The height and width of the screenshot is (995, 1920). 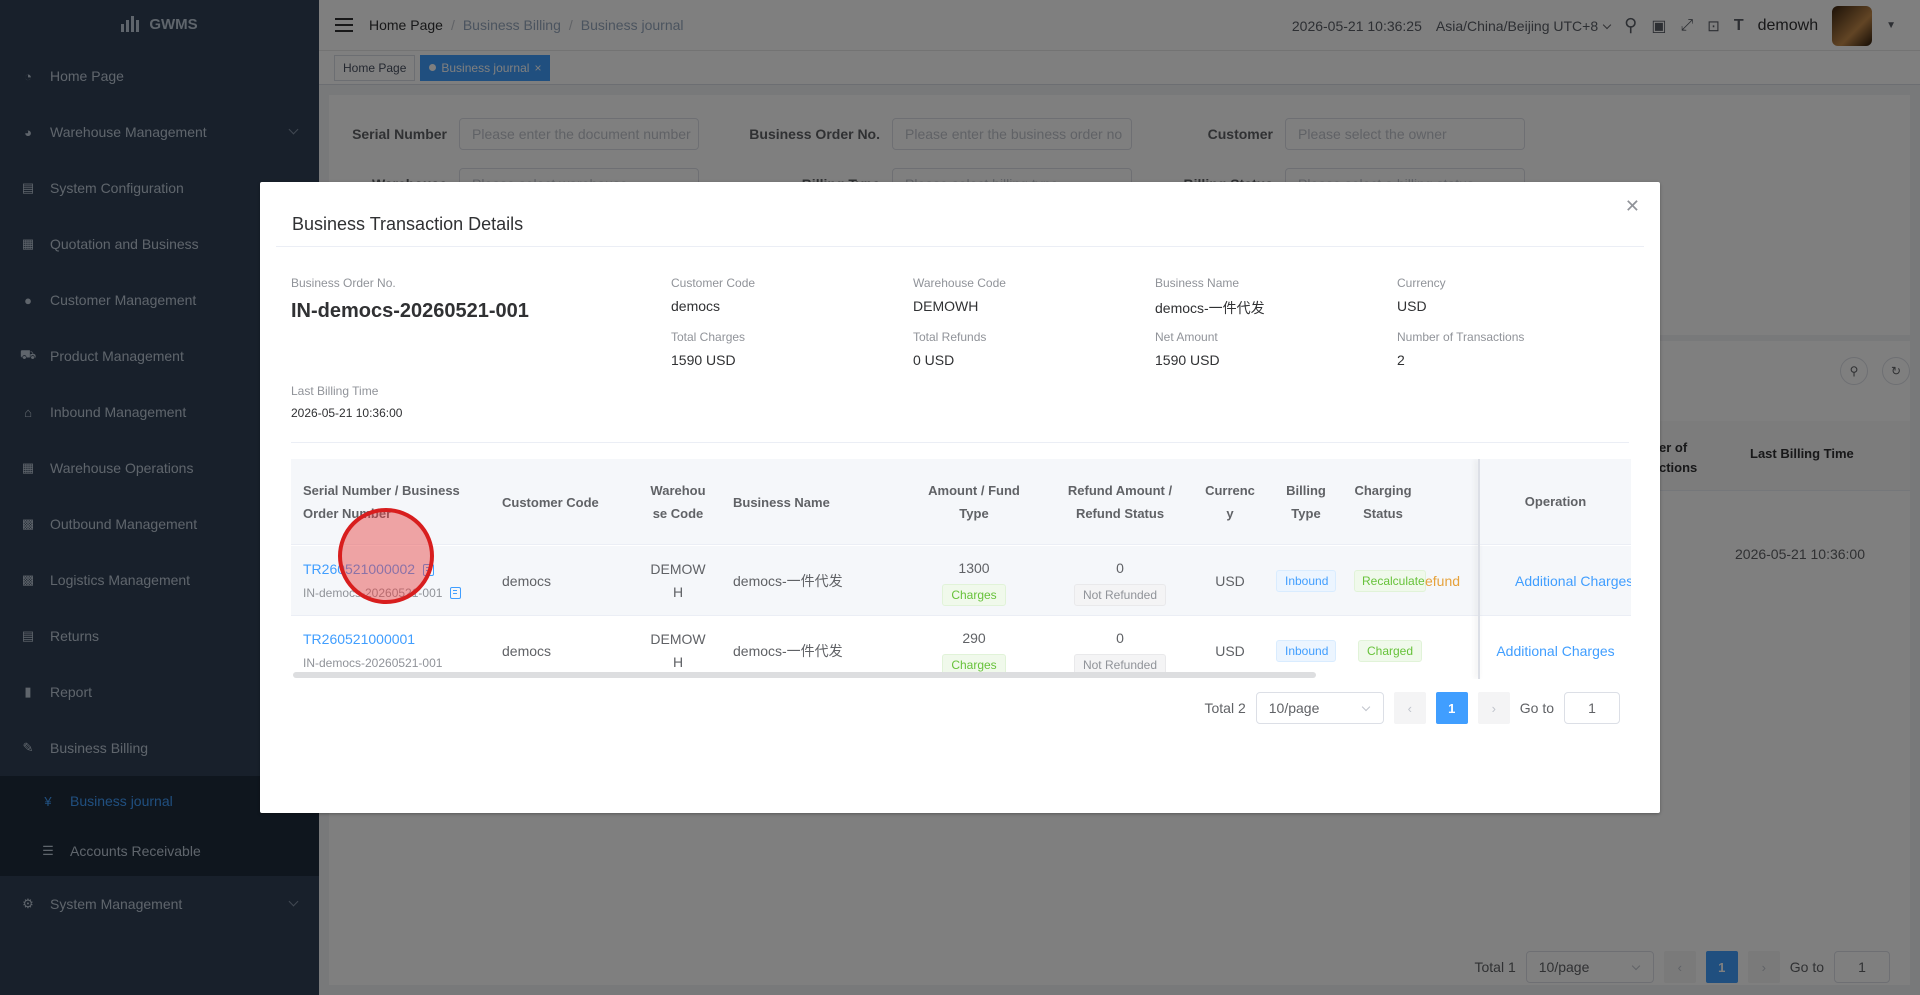 I want to click on dialog-pagination: Total 2 10/page ‹ 1 › Go to 1, so click(x=1412, y=708).